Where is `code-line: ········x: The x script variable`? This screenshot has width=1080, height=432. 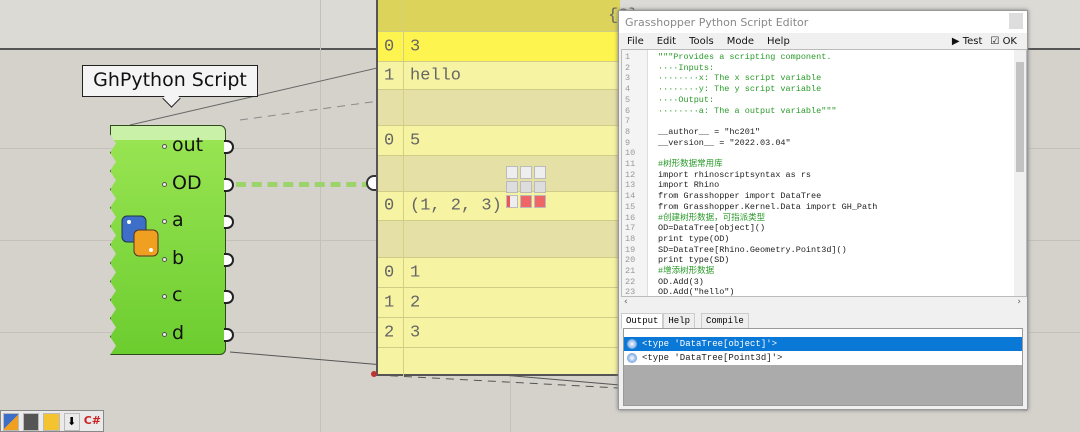
code-line: ········x: The x script variable is located at coordinates (740, 78).